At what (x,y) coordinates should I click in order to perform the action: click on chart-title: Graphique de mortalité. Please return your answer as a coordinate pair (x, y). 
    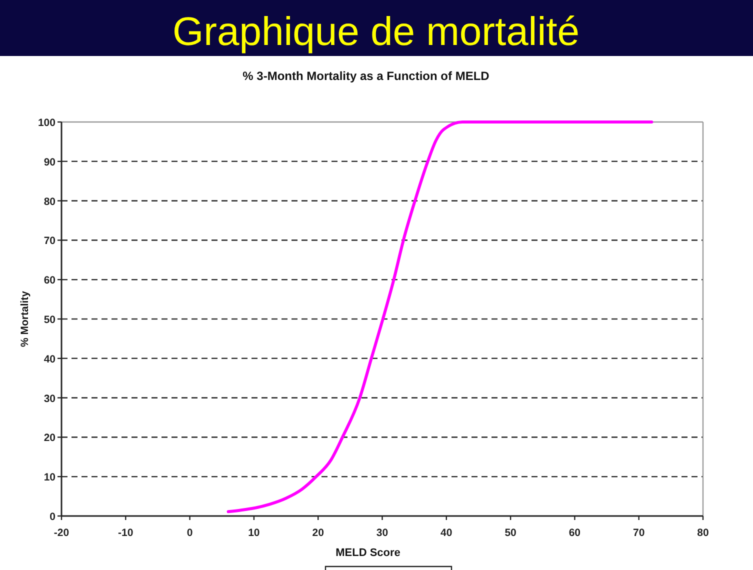
    Looking at the image, I should click on (376, 32).